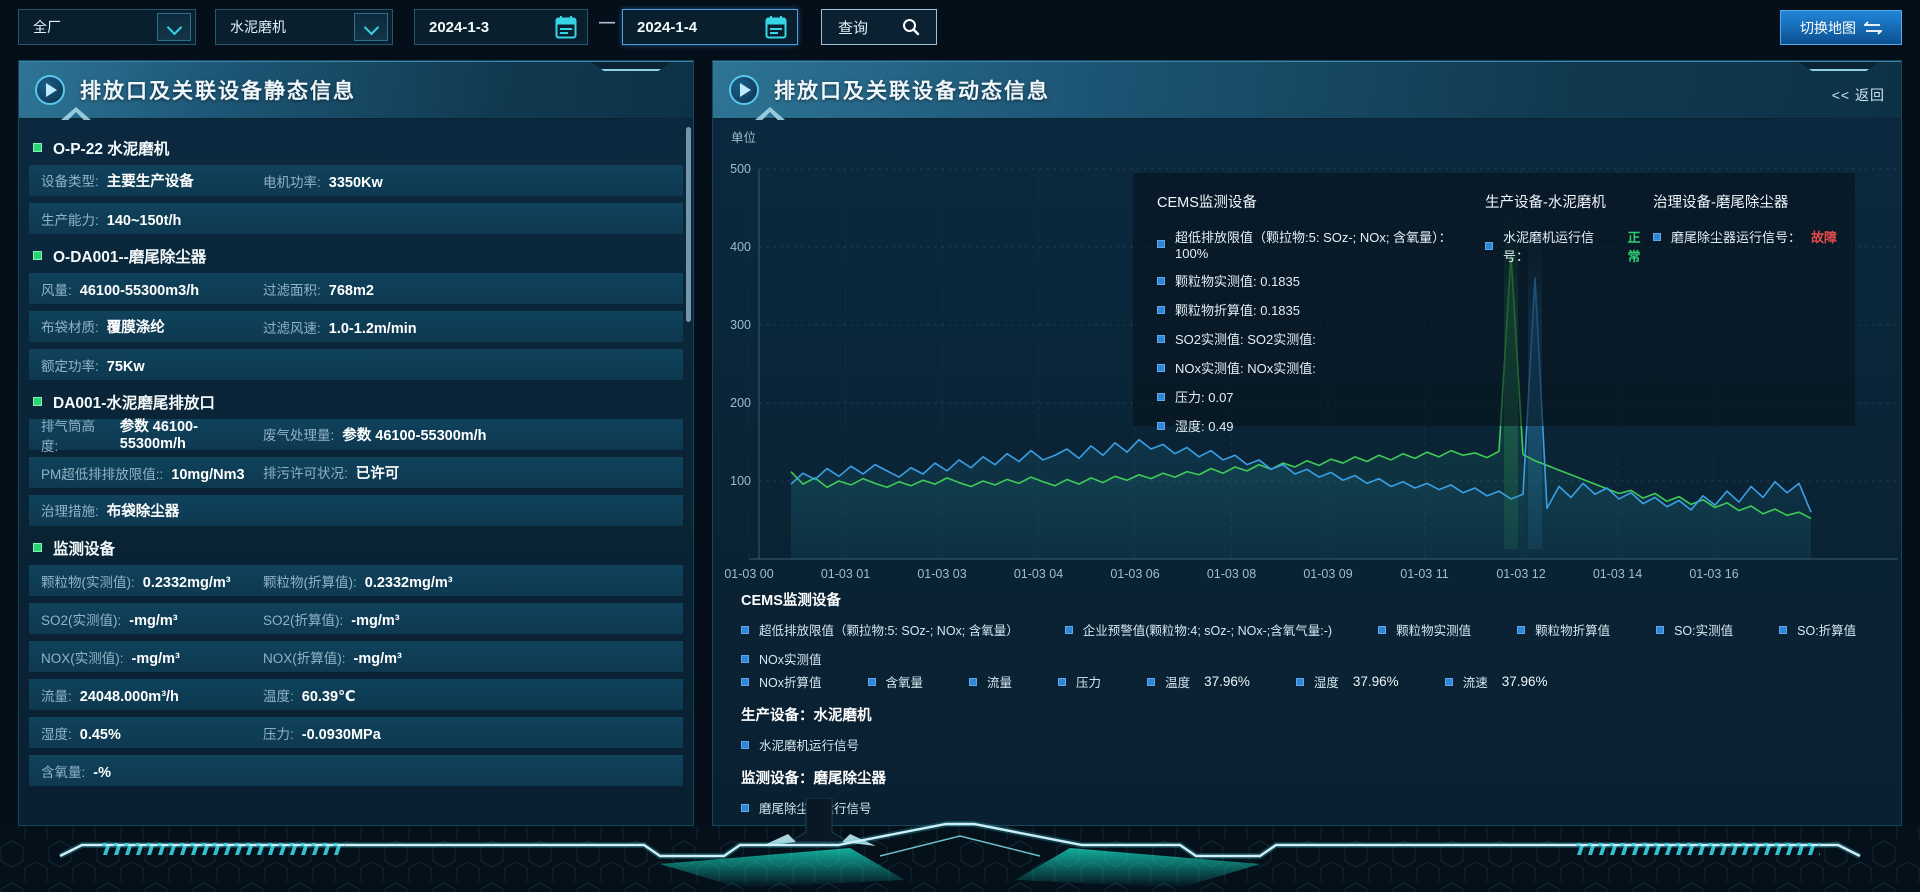  I want to click on legend-item: NOx实测值, so click(781, 658).